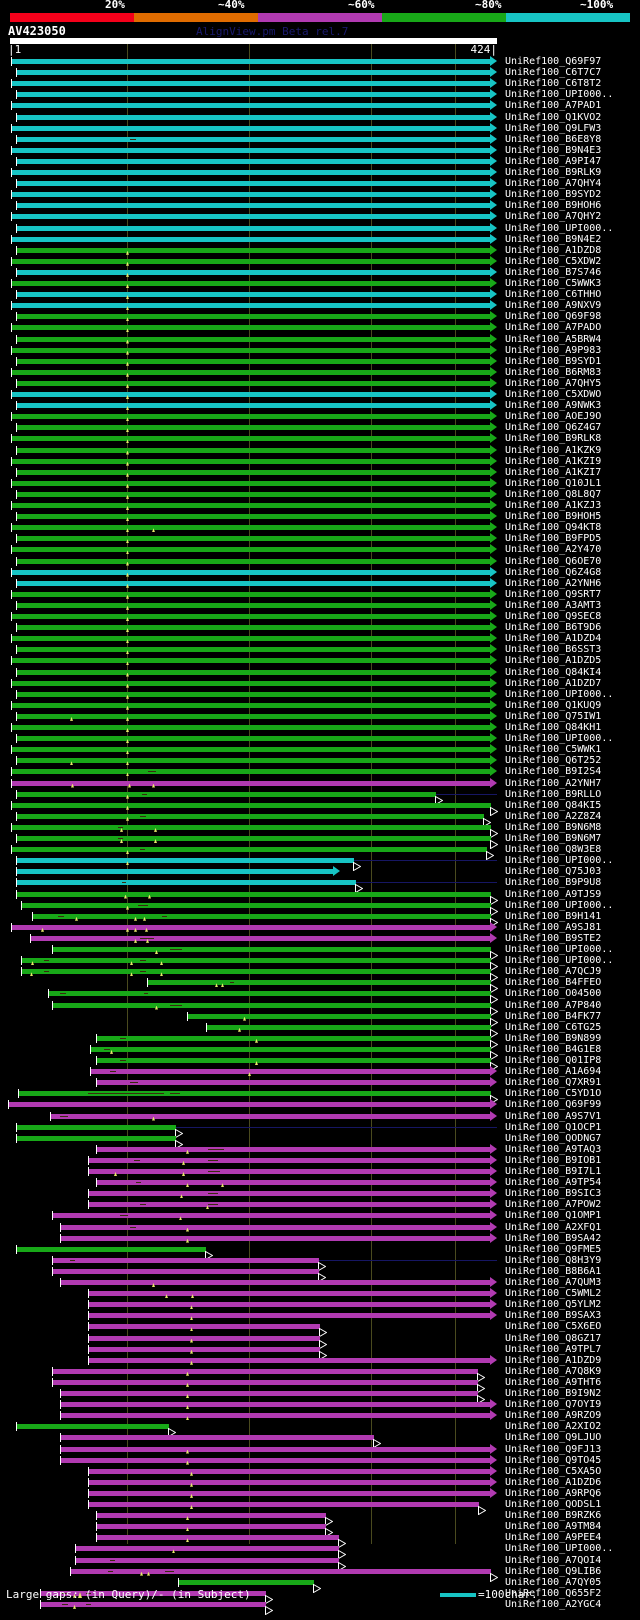 The width and height of the screenshot is (640, 1620). What do you see at coordinates (553, 372) in the screenshot?
I see `hit-label: UniRef100_B6RM83` at bounding box center [553, 372].